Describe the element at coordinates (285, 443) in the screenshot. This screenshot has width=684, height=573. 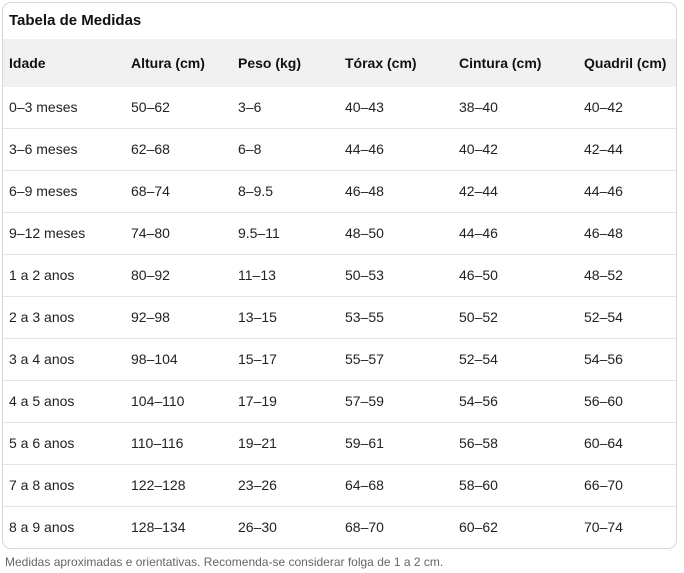
I see `table-cell: 19–21` at that location.